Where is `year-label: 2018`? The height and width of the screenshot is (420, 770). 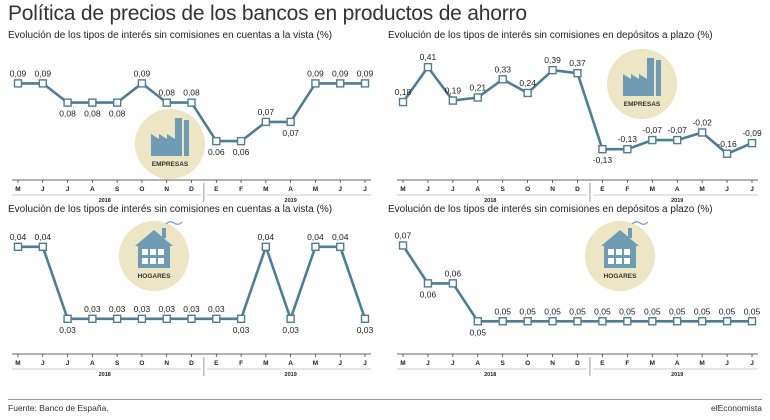
year-label: 2018 is located at coordinates (105, 375).